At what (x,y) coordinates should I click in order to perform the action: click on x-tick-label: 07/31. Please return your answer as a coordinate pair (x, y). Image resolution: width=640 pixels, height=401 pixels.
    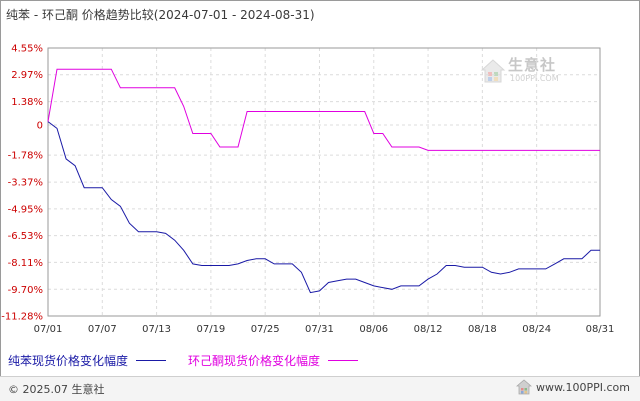
    Looking at the image, I should click on (319, 329).